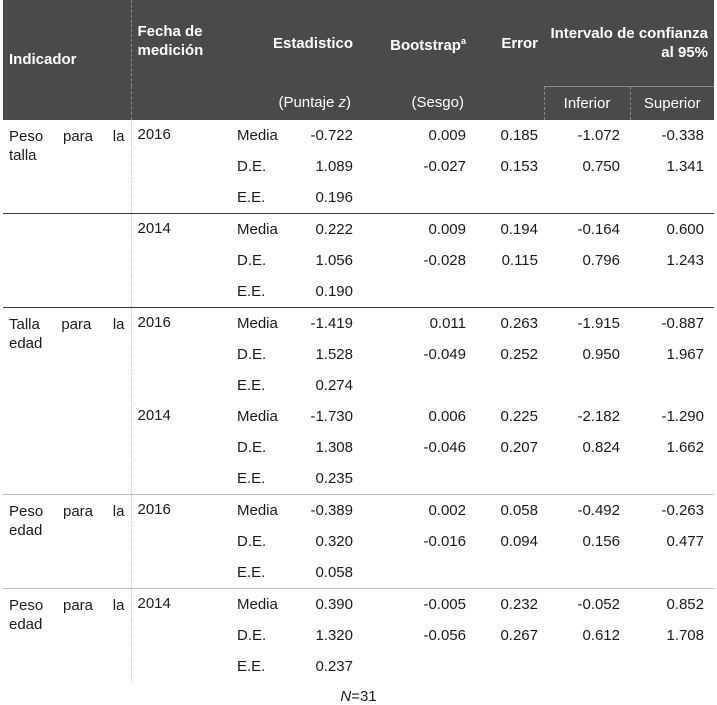  What do you see at coordinates (334, 385) in the screenshot?
I see `cell-value: 0.274` at bounding box center [334, 385].